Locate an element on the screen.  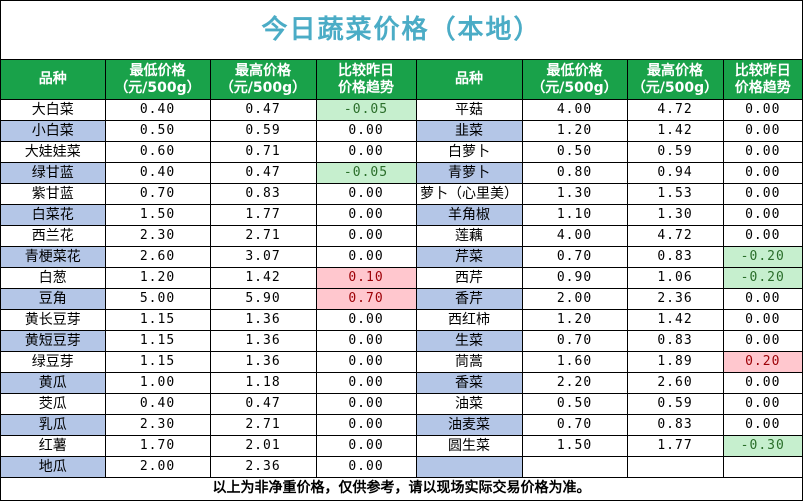
right-vegetable-name: 生菜 is located at coordinates (469, 341).